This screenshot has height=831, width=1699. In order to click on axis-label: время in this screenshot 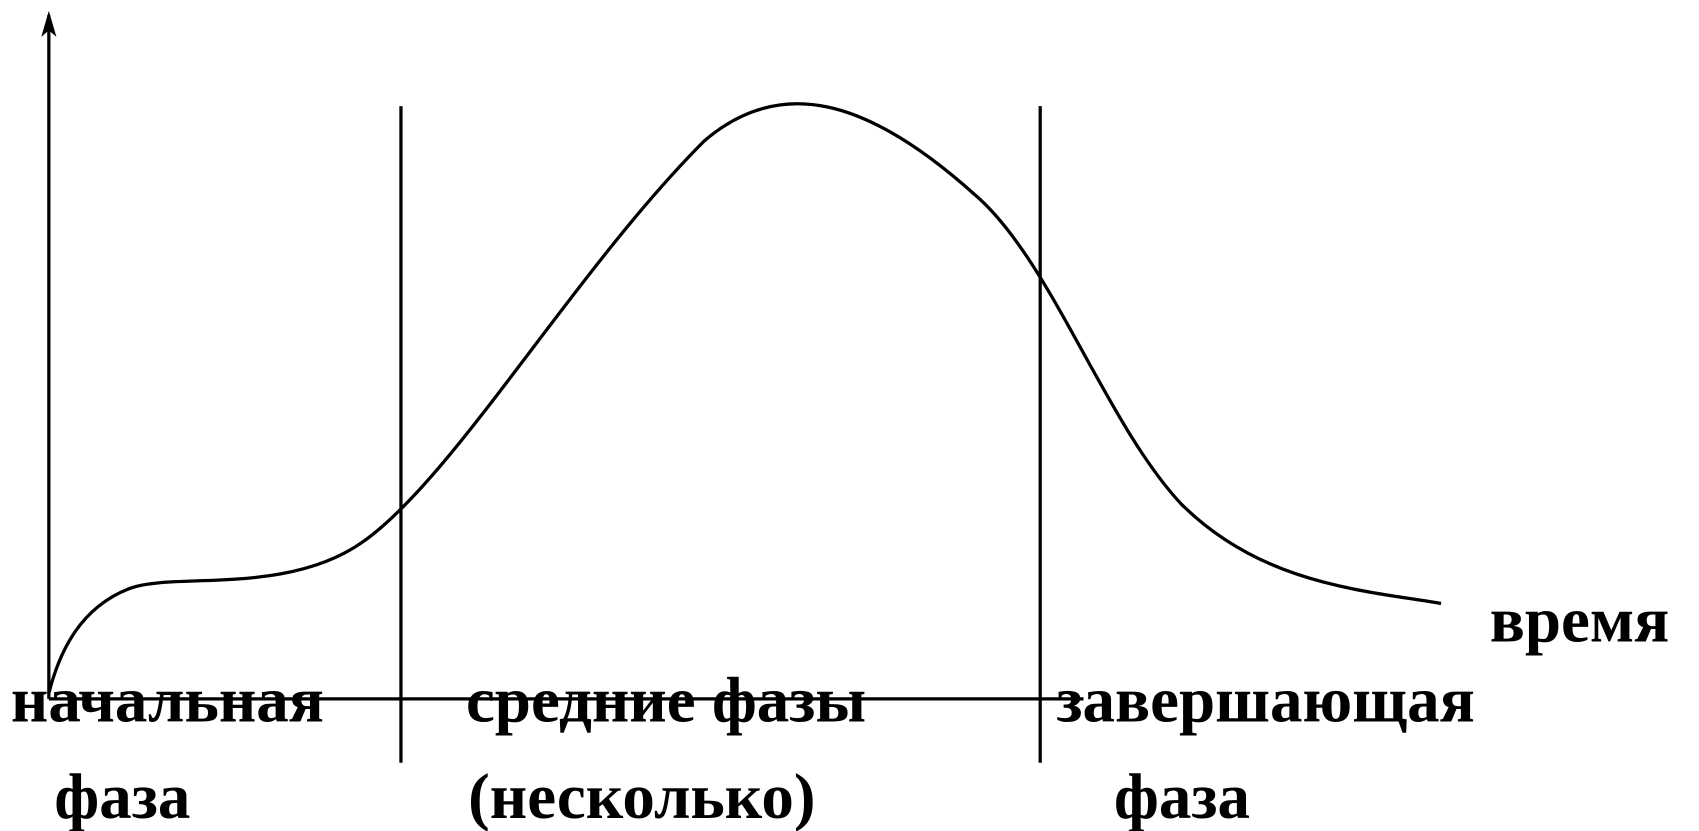, I will do `click(1580, 620)`.